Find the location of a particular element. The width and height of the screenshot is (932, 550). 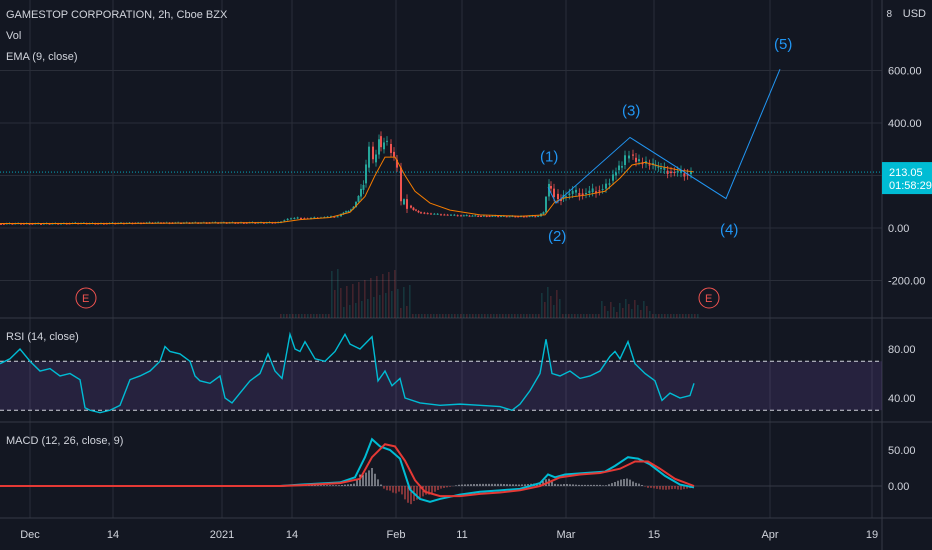

rsi-legend: RSI (14, close) is located at coordinates (42, 337).